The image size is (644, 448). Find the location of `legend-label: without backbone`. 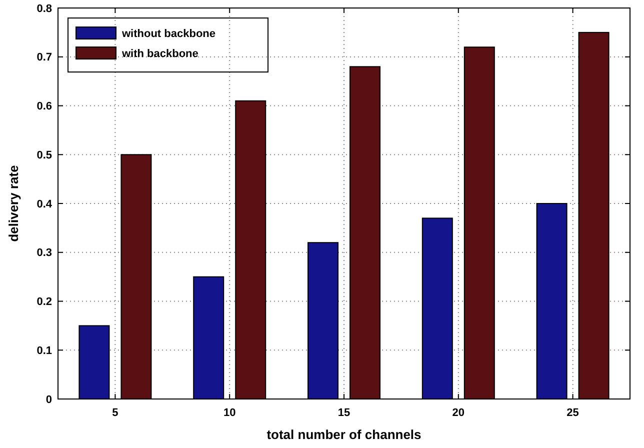

legend-label: without backbone is located at coordinates (168, 34).